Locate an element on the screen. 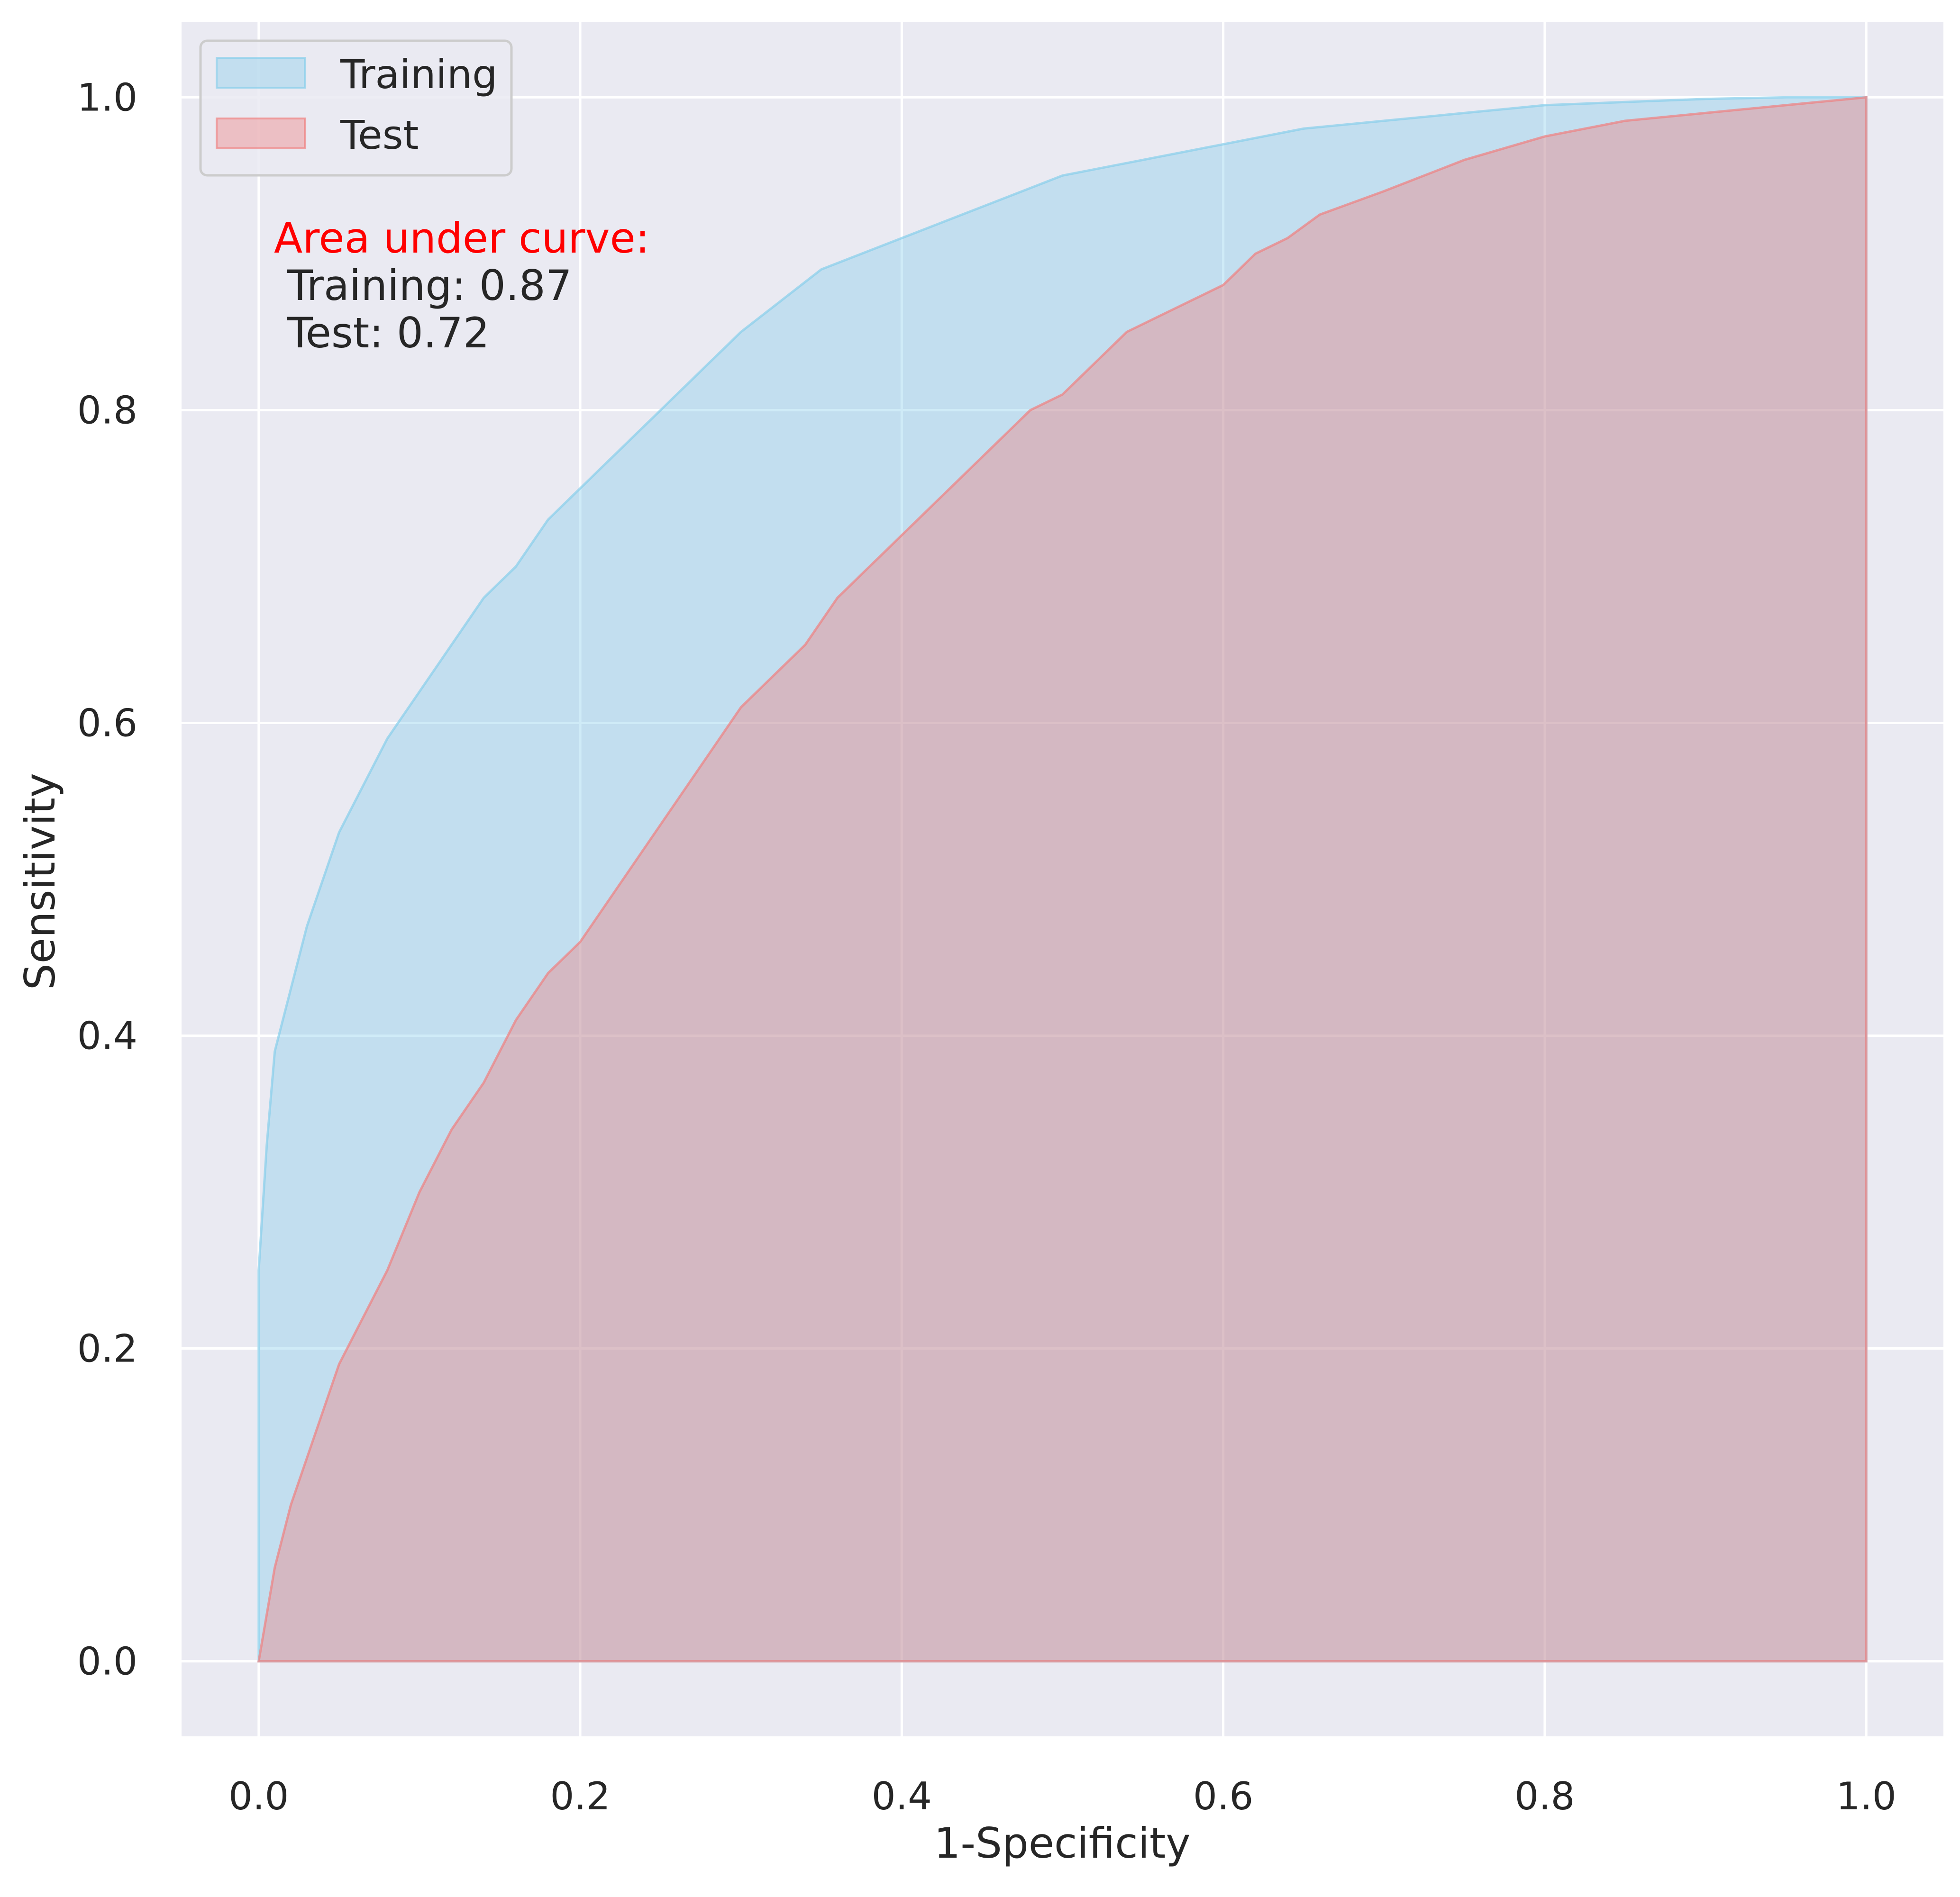  auc-training: Training: 0.87 is located at coordinates (423, 285).